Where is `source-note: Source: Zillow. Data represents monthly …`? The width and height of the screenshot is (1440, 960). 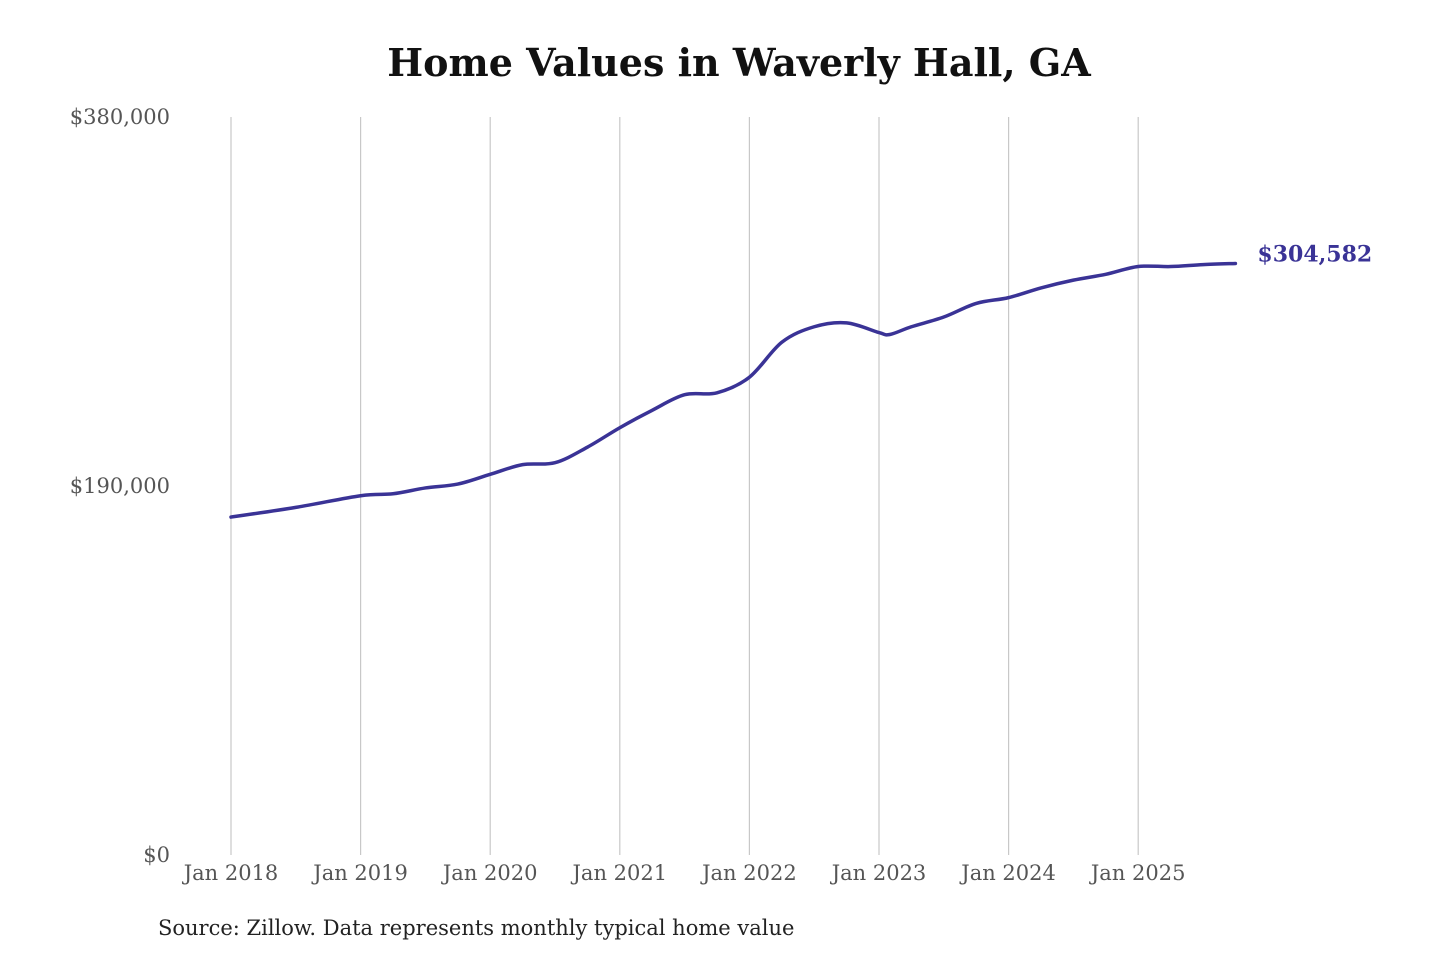 source-note: Source: Zillow. Data represents monthly … is located at coordinates (476, 928).